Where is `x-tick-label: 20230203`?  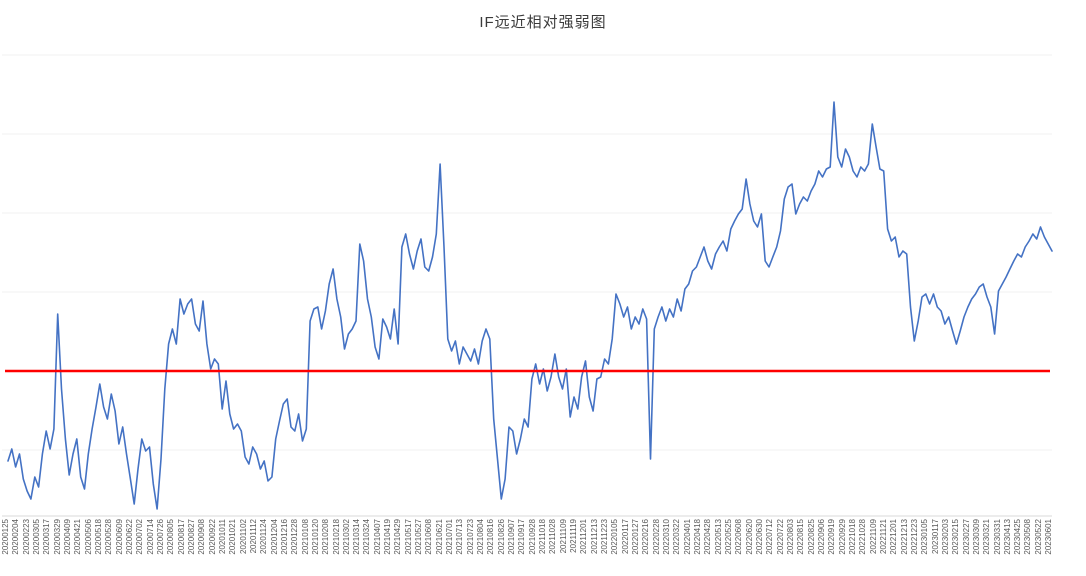 x-tick-label: 20230203 is located at coordinates (945, 537).